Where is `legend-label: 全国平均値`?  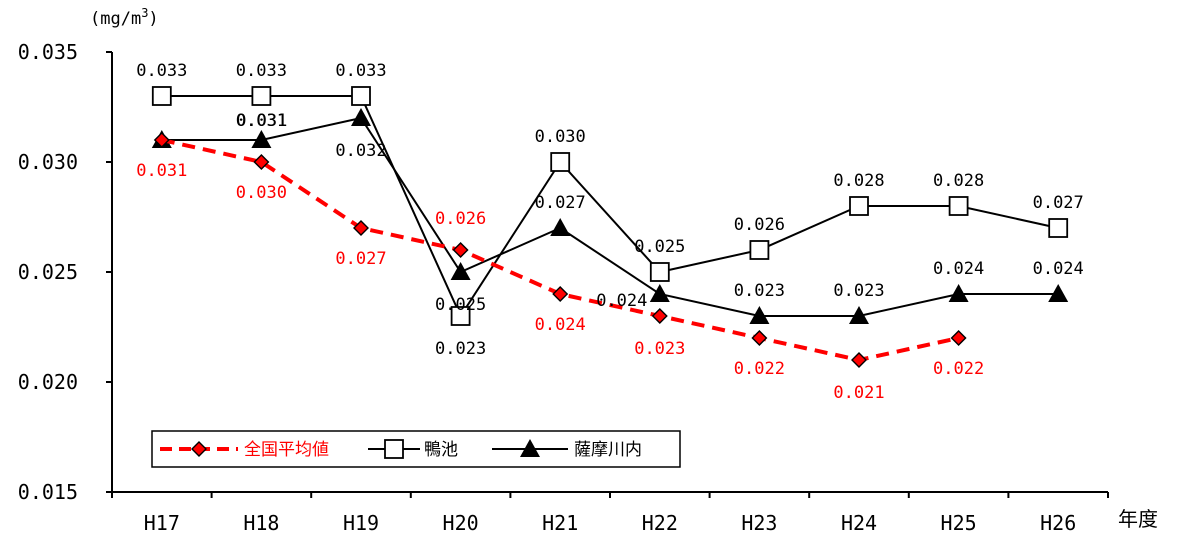
legend-label: 全国平均値 is located at coordinates (286, 450).